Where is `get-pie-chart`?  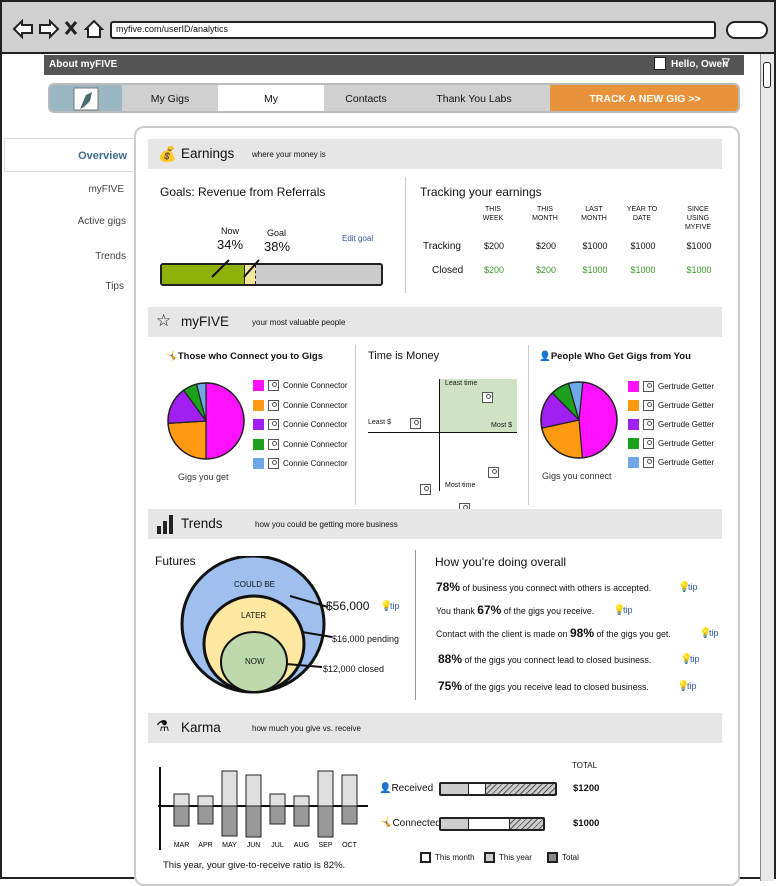 get-pie-chart is located at coordinates (579, 420).